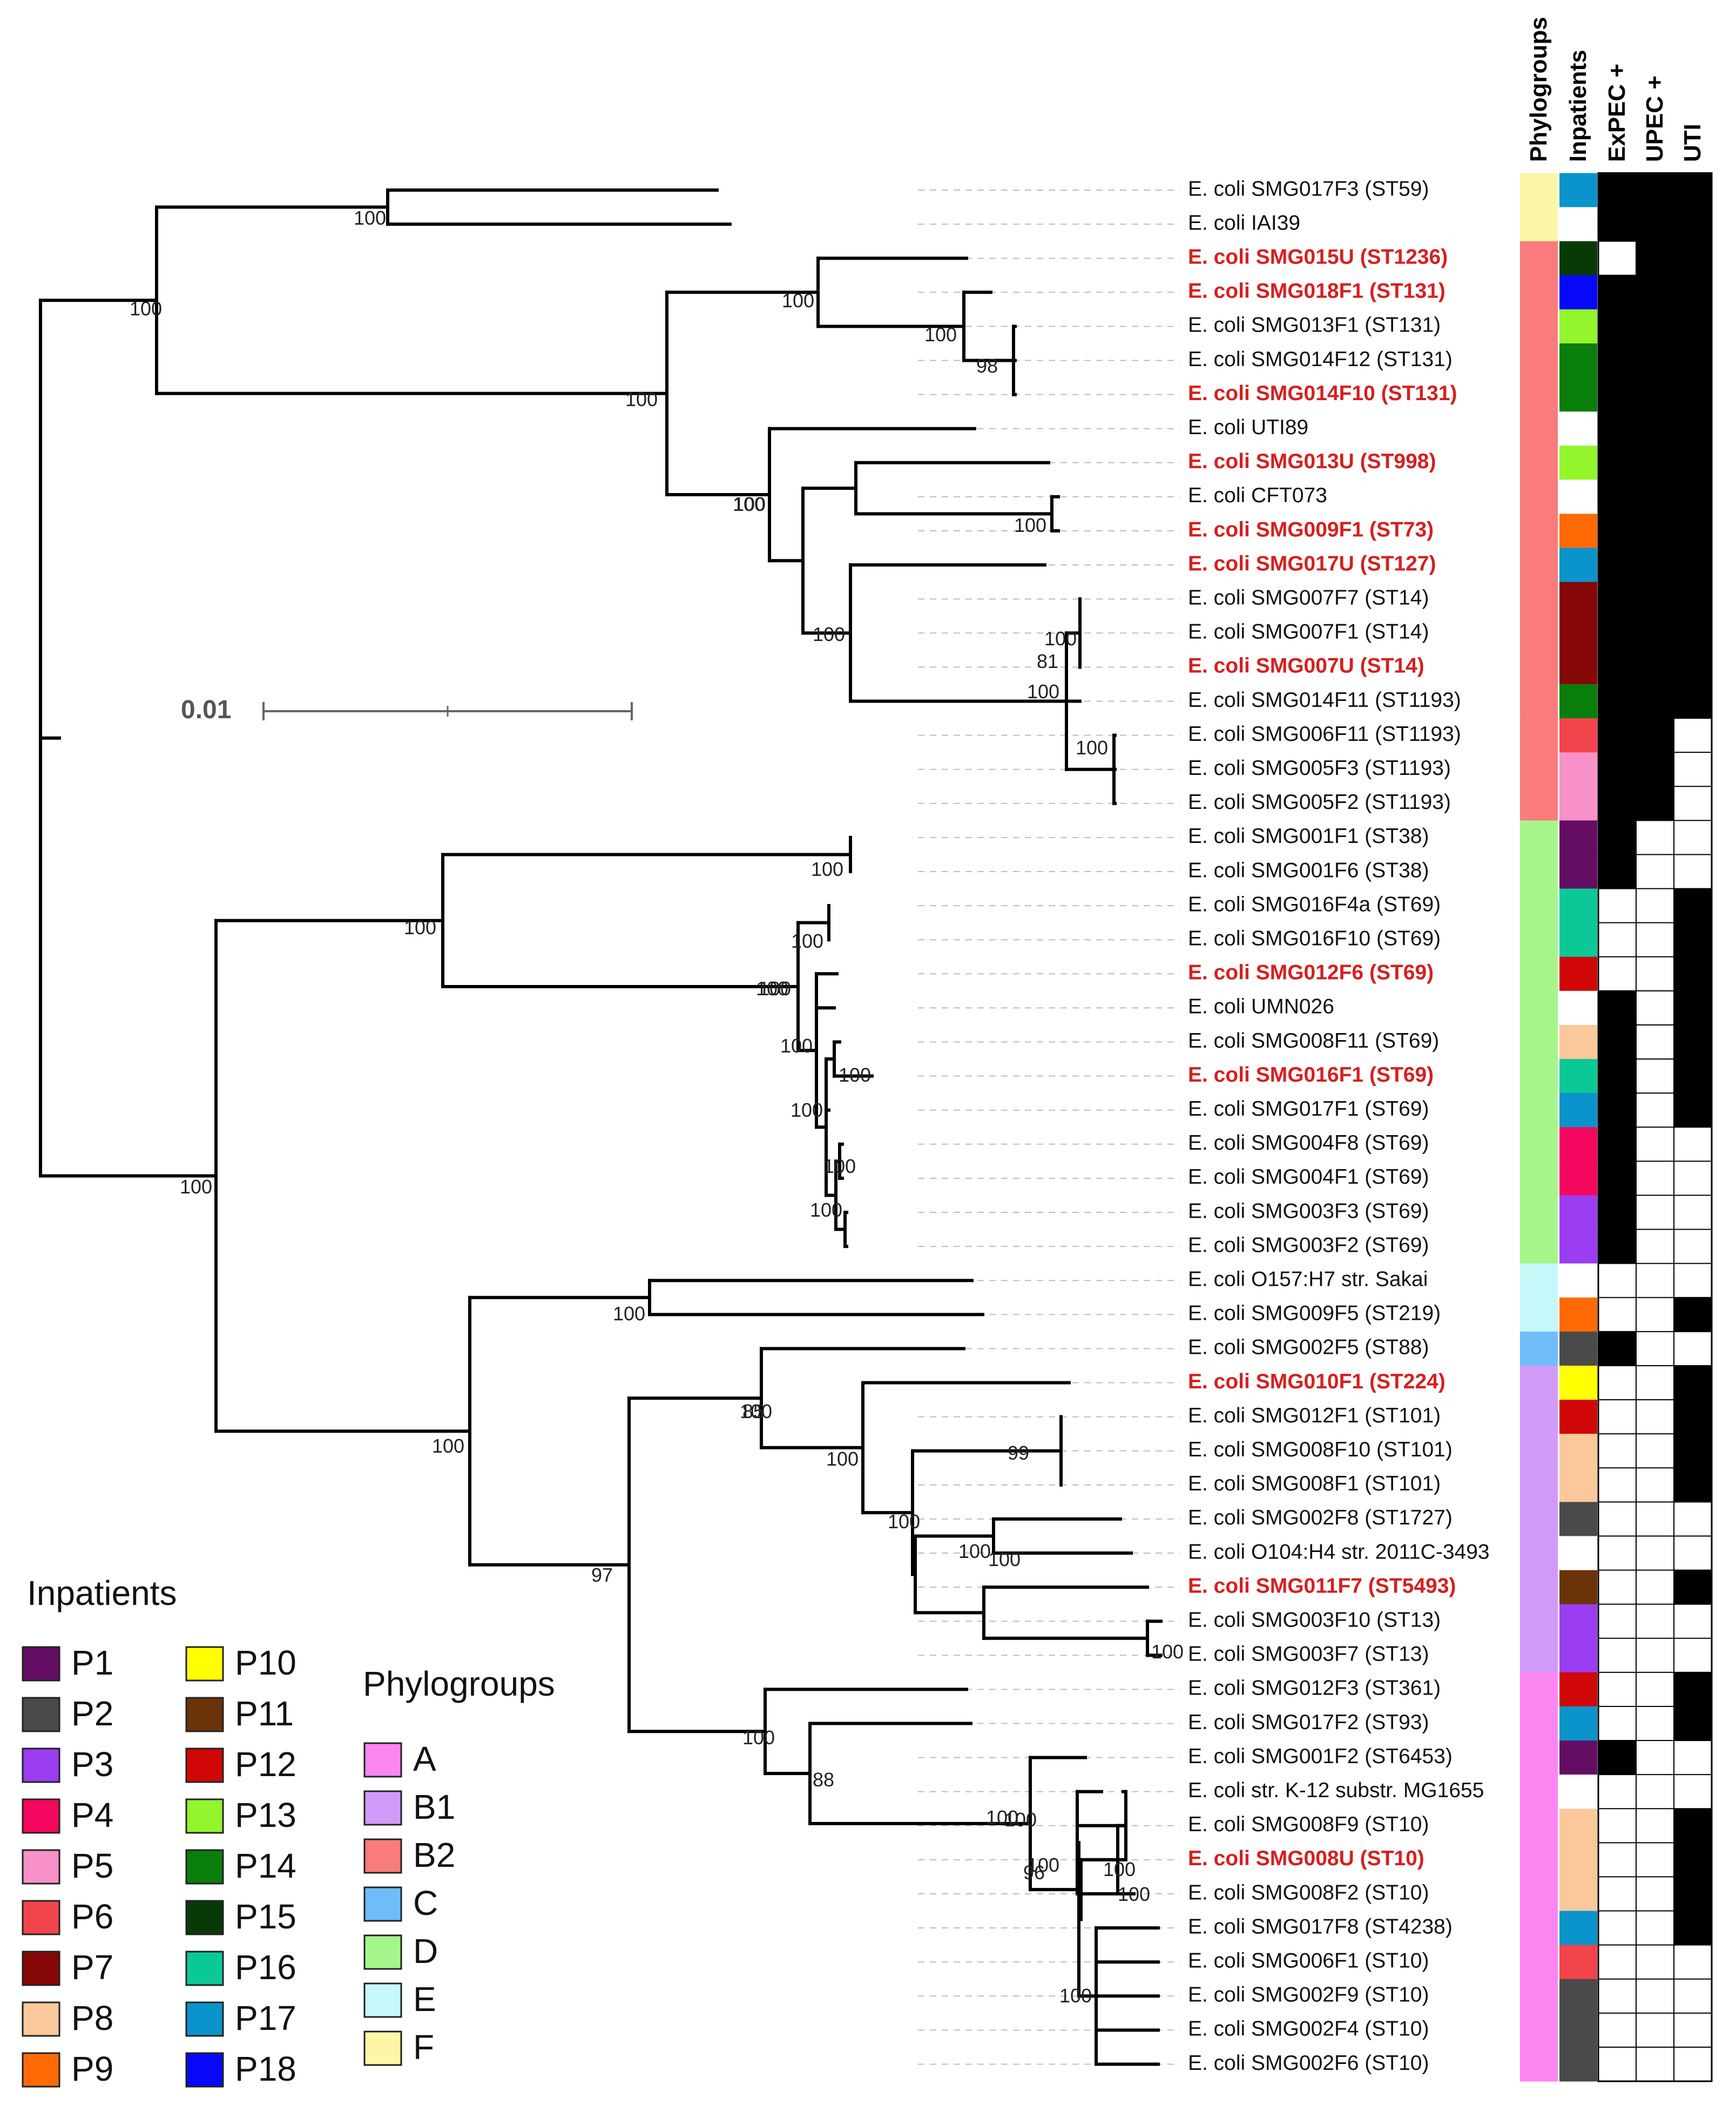 This screenshot has width=1736, height=2112. I want to click on tip-label: E. coli SMG016F10 (ST69), so click(1314, 938).